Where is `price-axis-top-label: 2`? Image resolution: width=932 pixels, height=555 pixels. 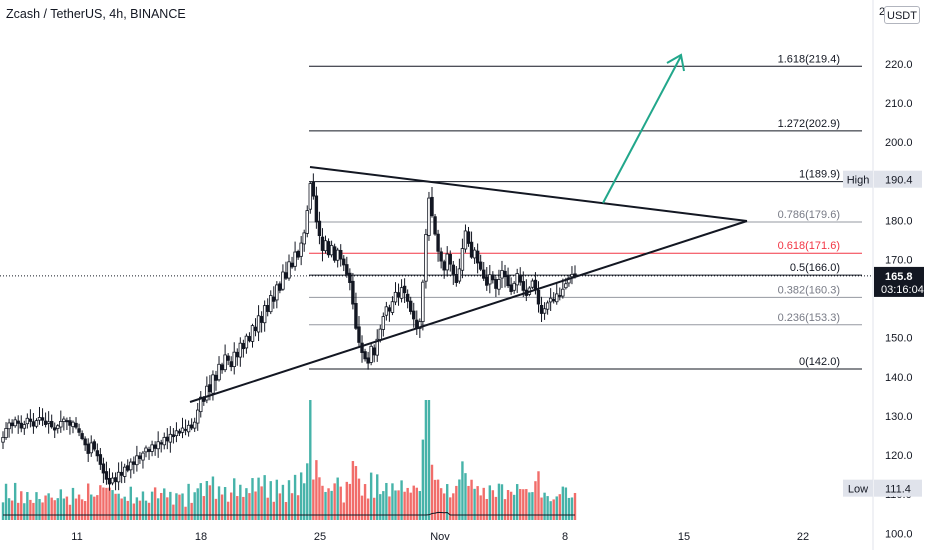 price-axis-top-label: 2 is located at coordinates (882, 12).